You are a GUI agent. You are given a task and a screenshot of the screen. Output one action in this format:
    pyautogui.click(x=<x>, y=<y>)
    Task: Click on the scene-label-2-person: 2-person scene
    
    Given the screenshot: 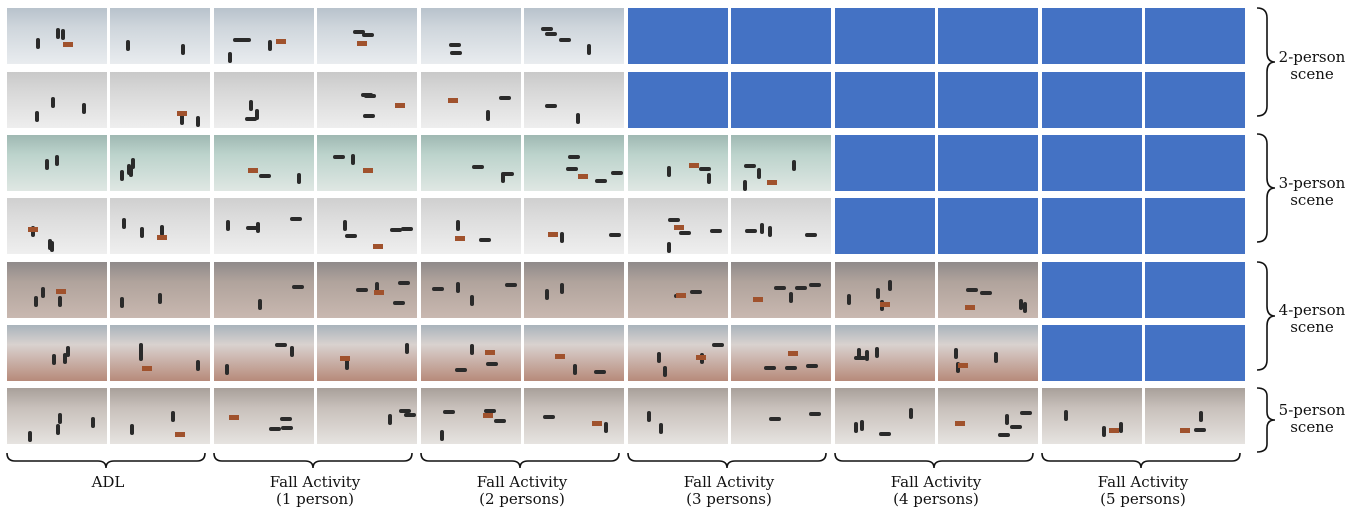 What is the action you would take?
    pyautogui.click(x=1312, y=66)
    